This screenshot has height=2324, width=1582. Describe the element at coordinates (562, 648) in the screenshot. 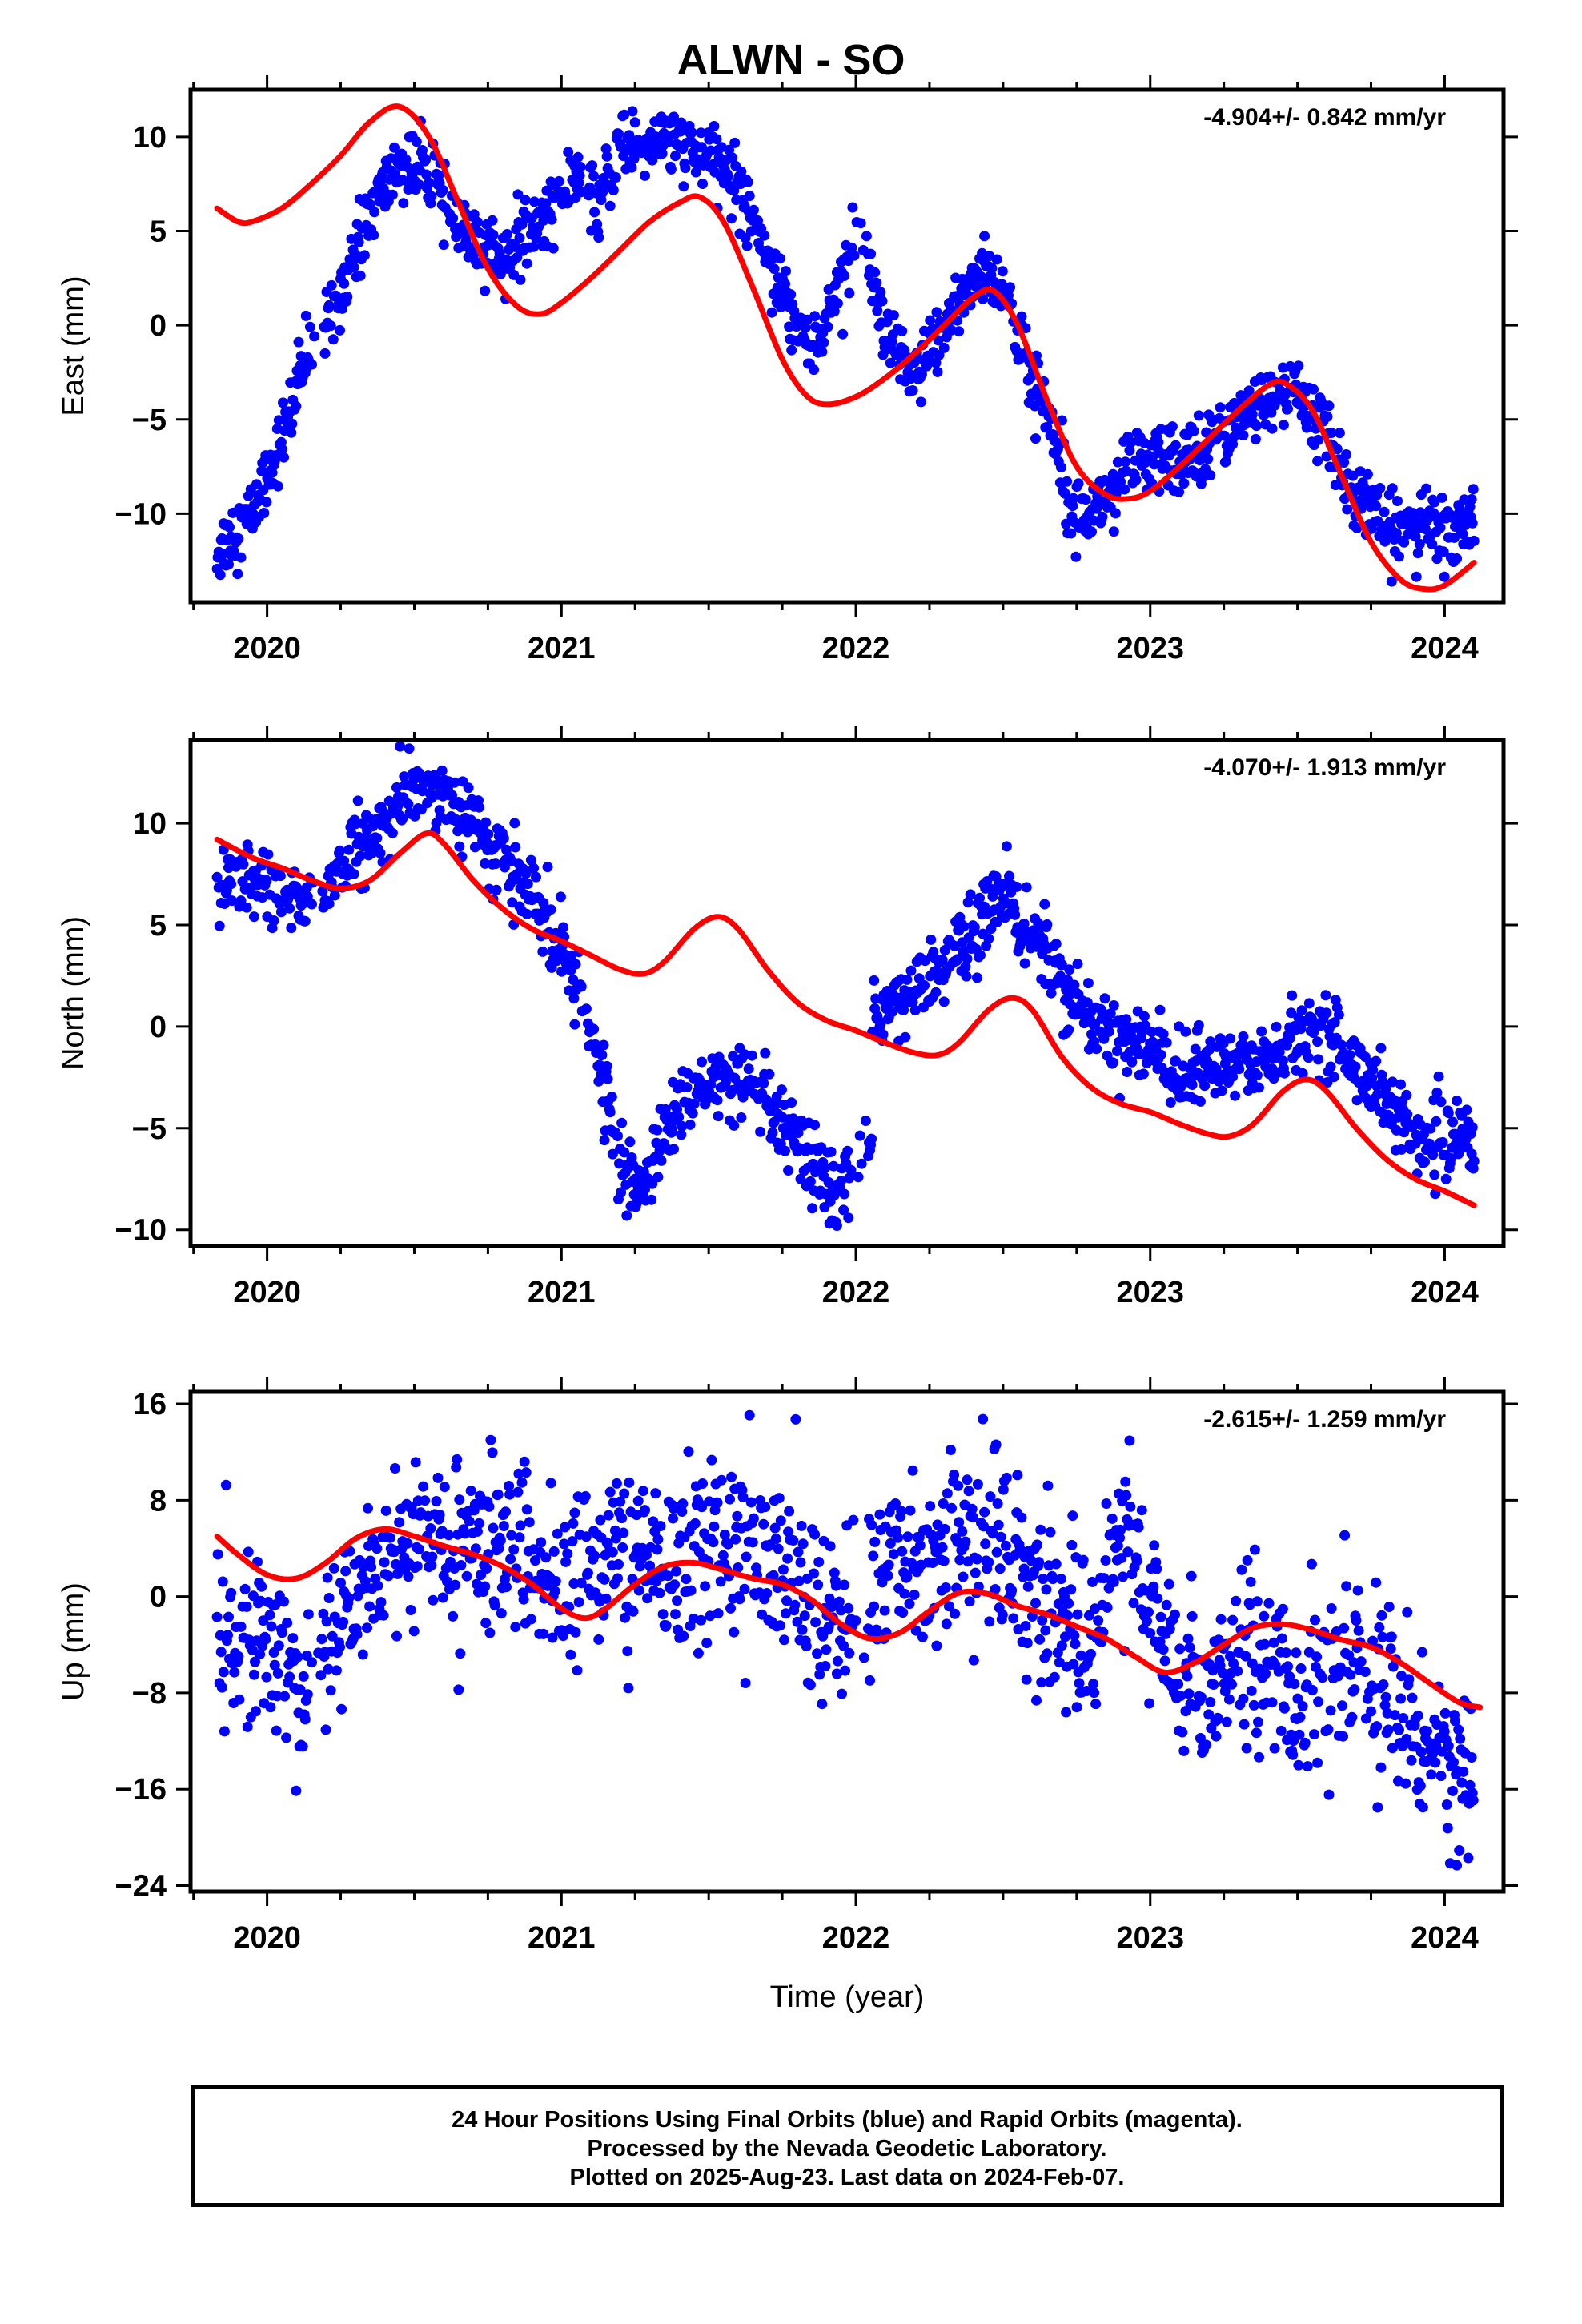

I see `east-x-tick-label: 2021` at that location.